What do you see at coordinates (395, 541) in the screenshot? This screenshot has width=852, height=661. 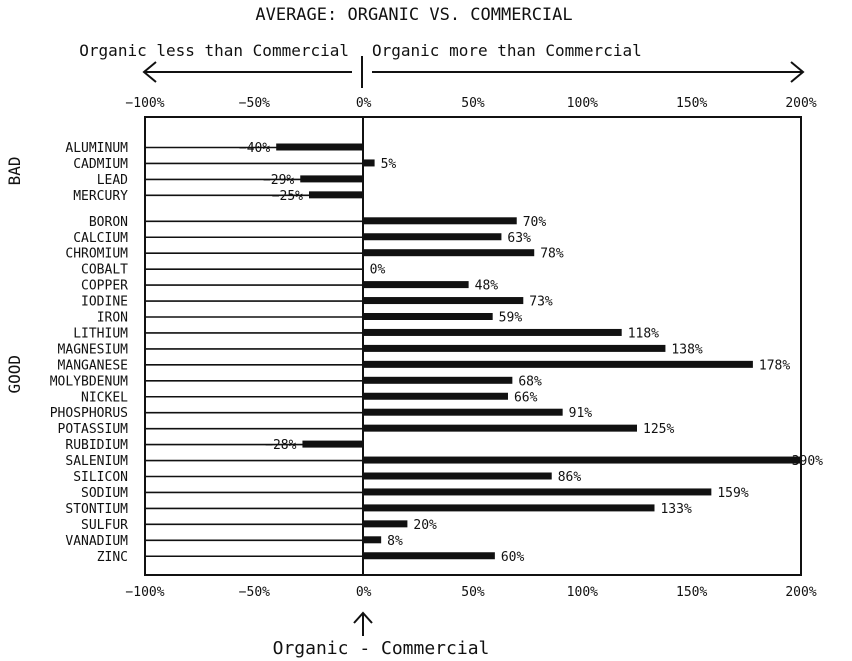 I see `value-label: 8%` at bounding box center [395, 541].